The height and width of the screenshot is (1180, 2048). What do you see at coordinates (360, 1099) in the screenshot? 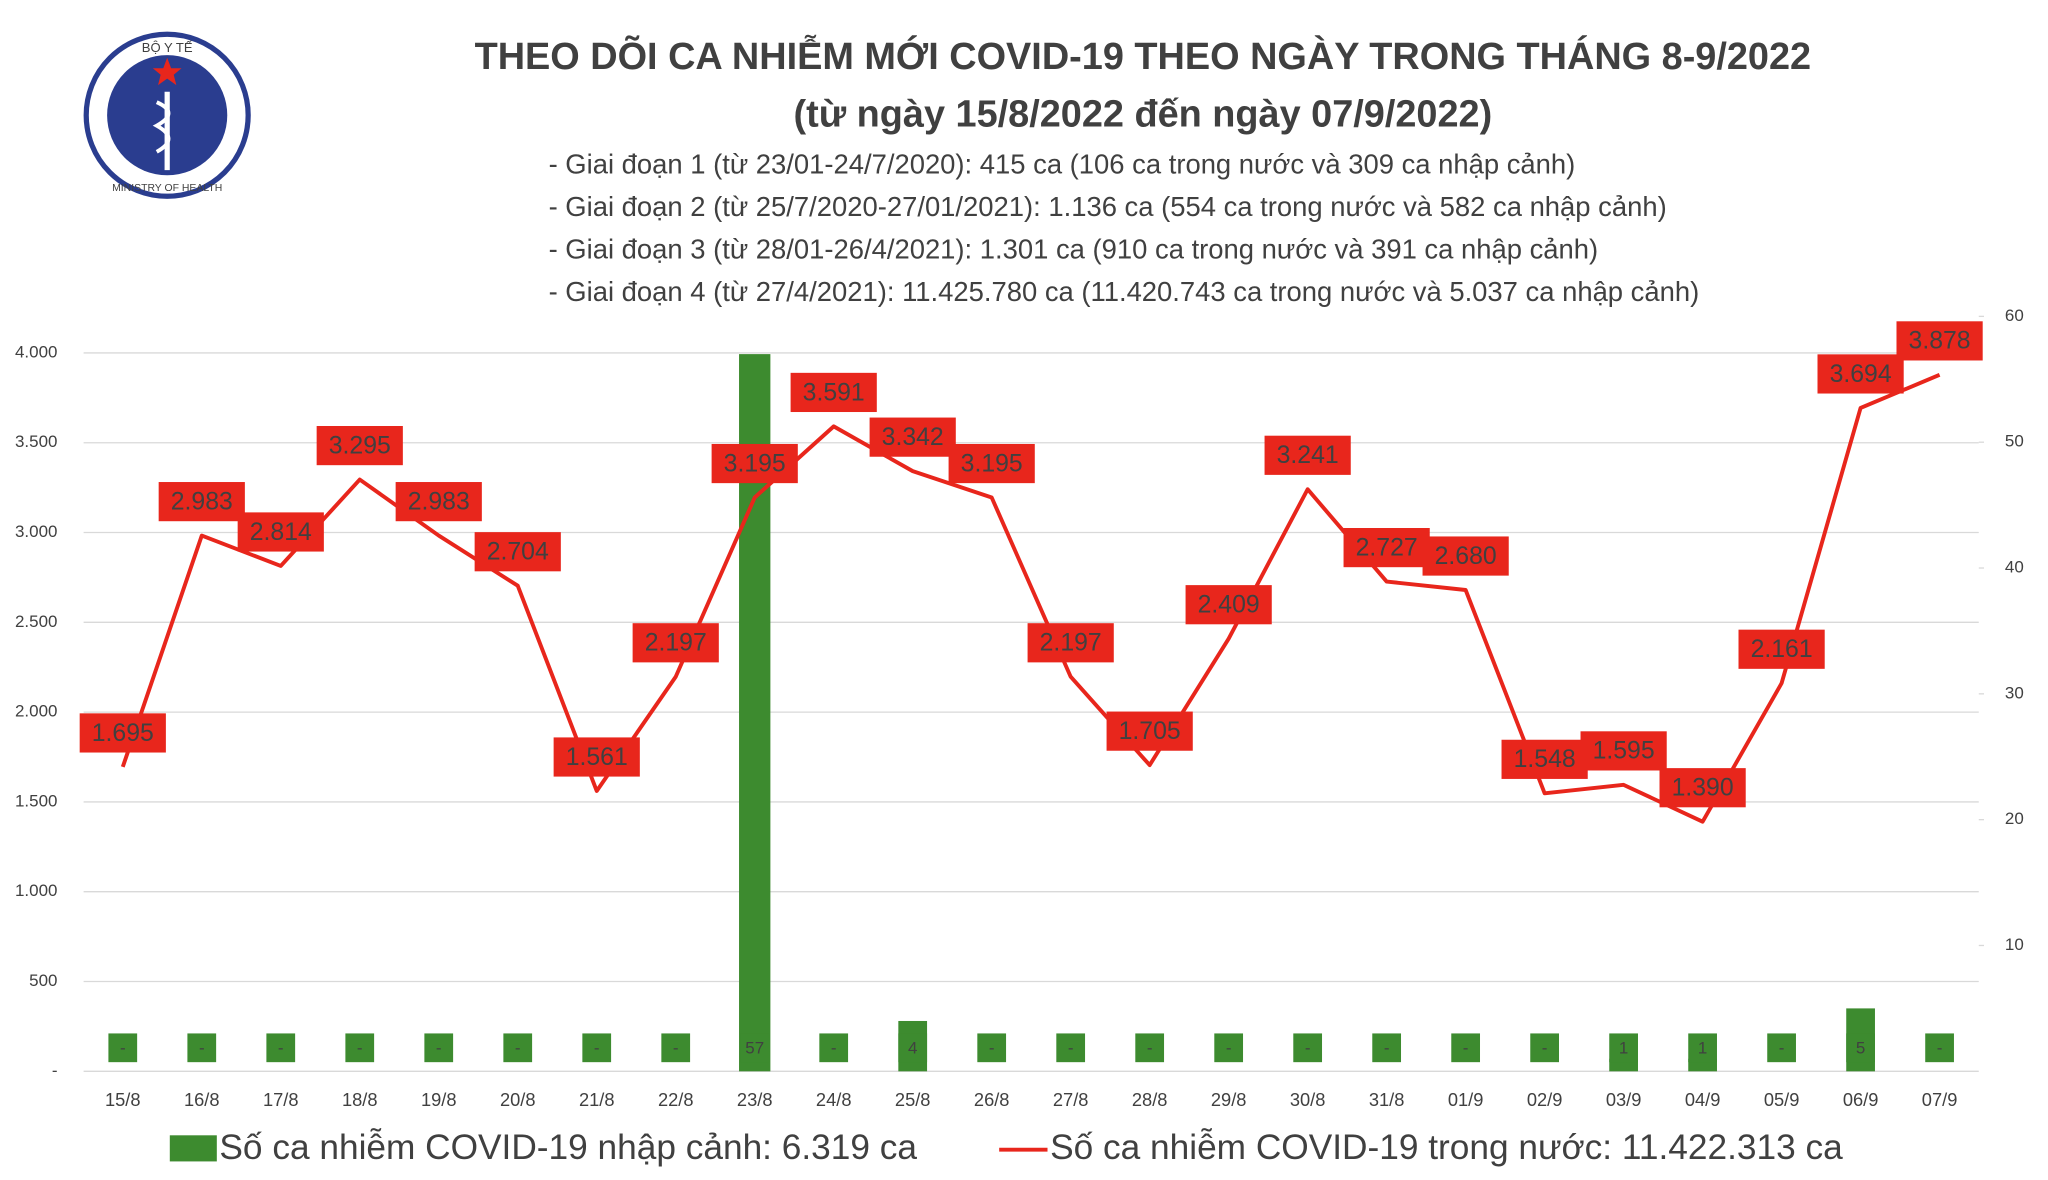
I see `x-tick-label: 18/8` at bounding box center [360, 1099].